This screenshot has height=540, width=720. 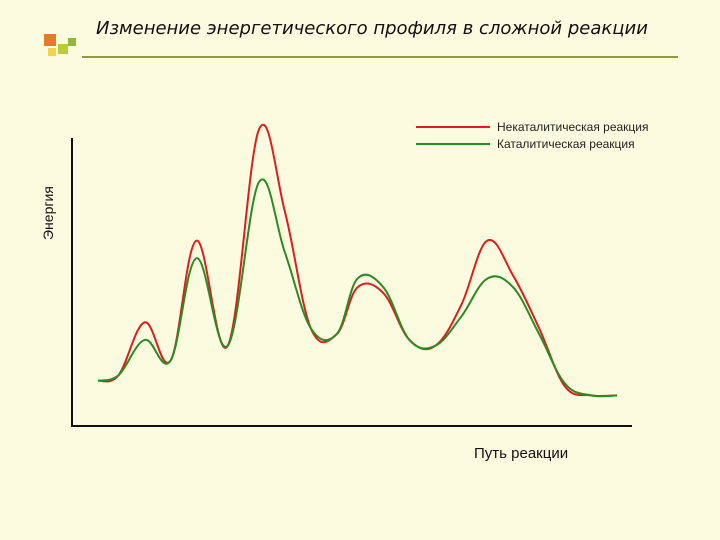 What do you see at coordinates (521, 453) in the screenshot?
I see `x-axis-label: Путь реакции` at bounding box center [521, 453].